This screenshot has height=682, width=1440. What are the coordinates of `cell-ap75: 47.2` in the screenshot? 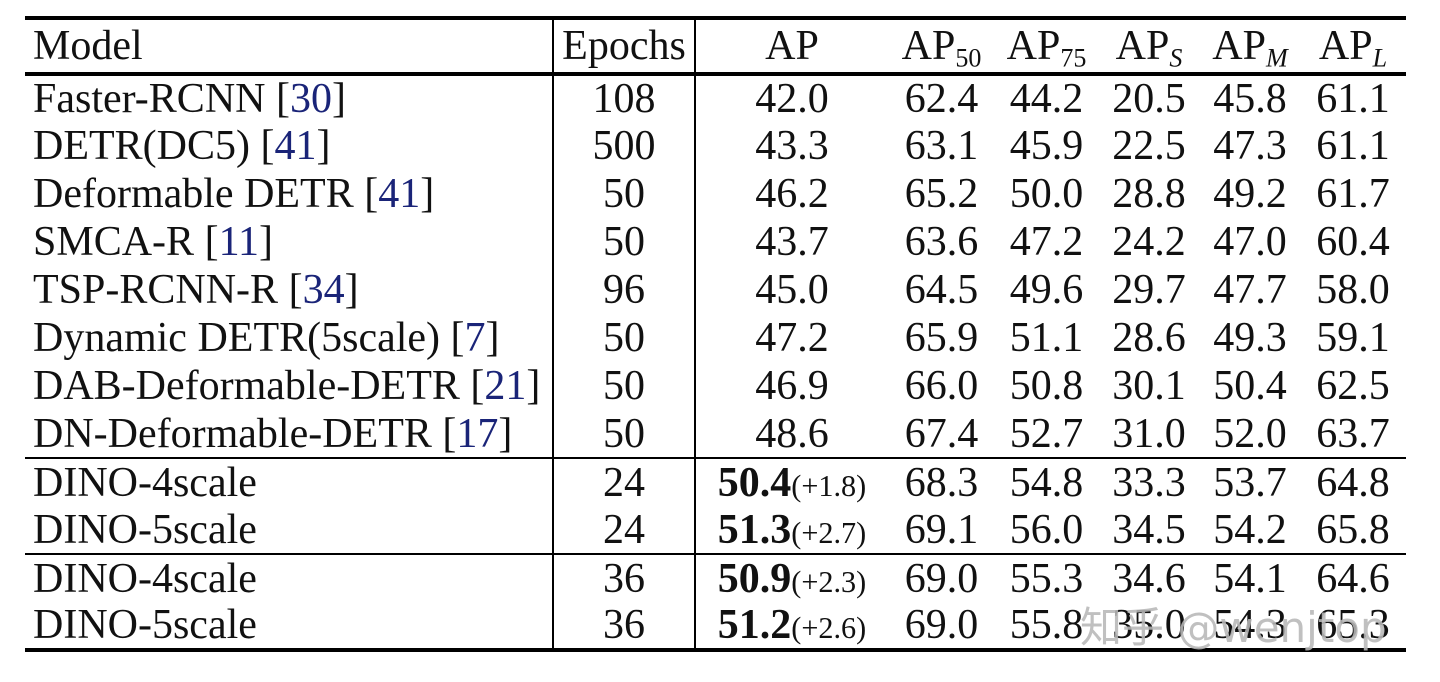 It's located at (1046, 242).